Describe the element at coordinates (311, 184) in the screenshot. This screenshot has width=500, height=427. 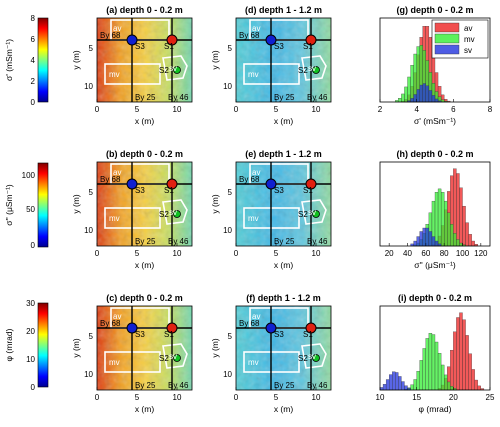
I see `sensor-s1-marker` at that location.